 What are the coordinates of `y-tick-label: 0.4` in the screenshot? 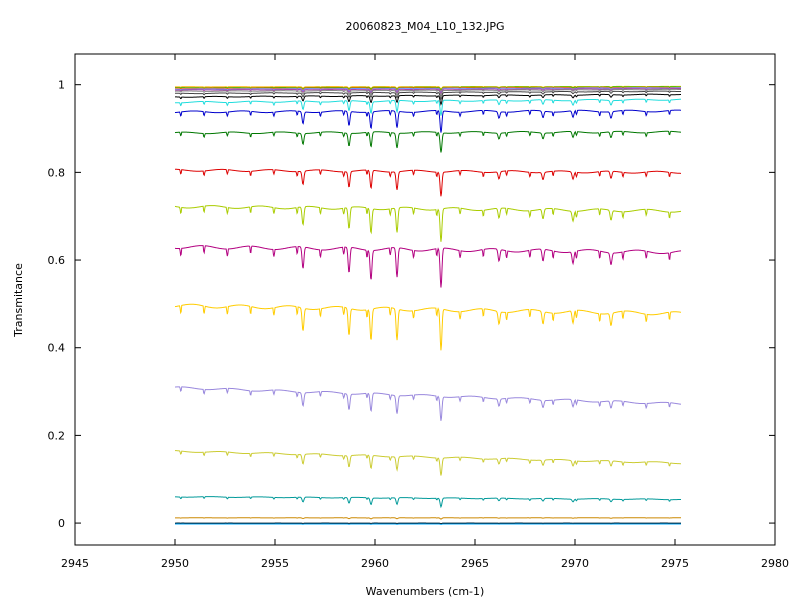 It's located at (57, 348).